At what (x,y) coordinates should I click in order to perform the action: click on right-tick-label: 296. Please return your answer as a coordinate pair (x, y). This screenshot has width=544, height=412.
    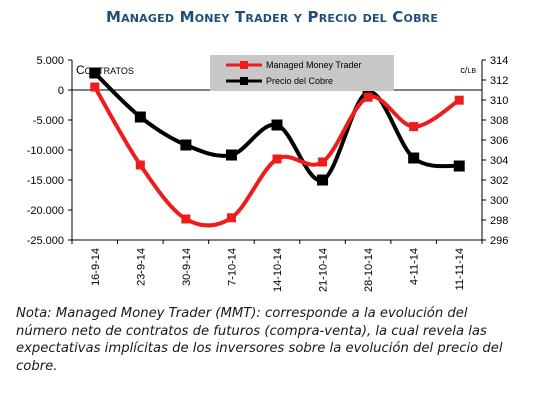
    Looking at the image, I should click on (499, 241).